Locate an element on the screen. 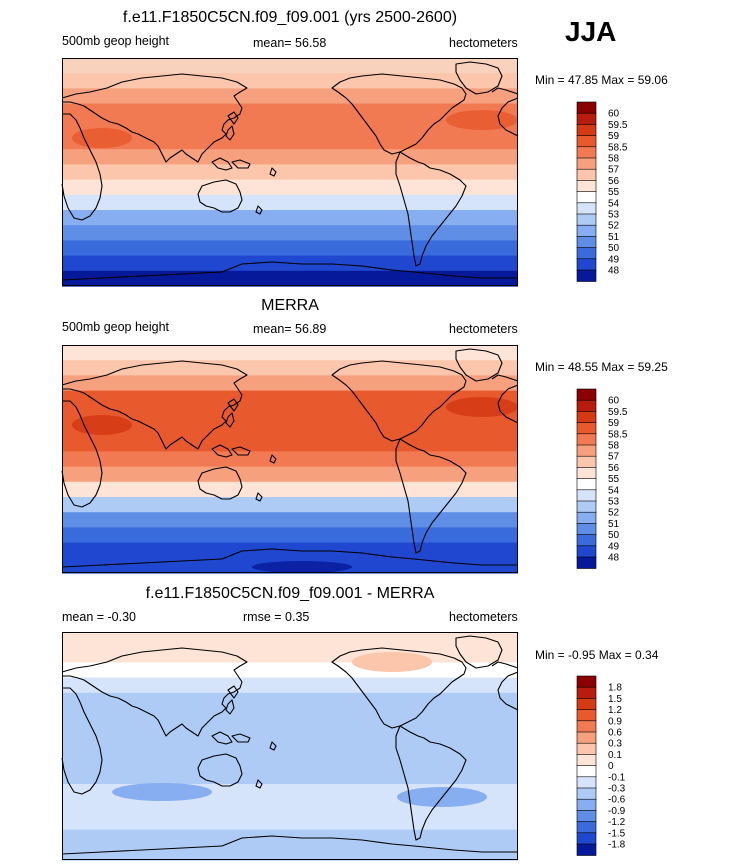 Image resolution: width=733 pixels, height=866 pixels. colorbar-tick-label: 60 is located at coordinates (614, 401).